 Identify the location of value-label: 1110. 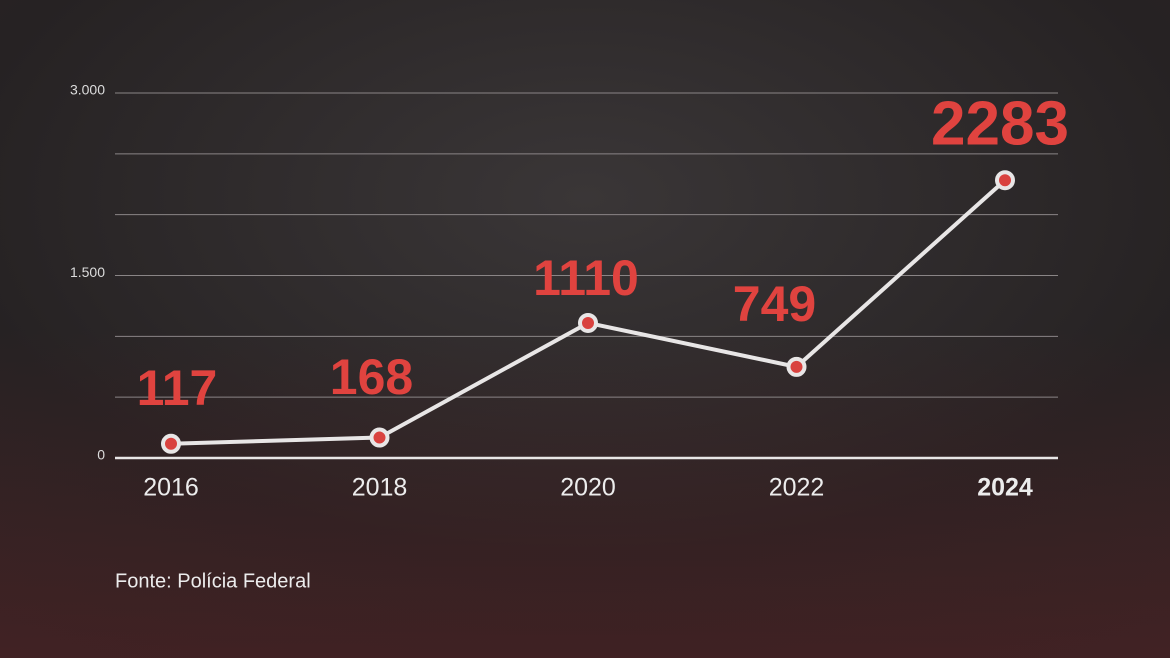
(586, 278).